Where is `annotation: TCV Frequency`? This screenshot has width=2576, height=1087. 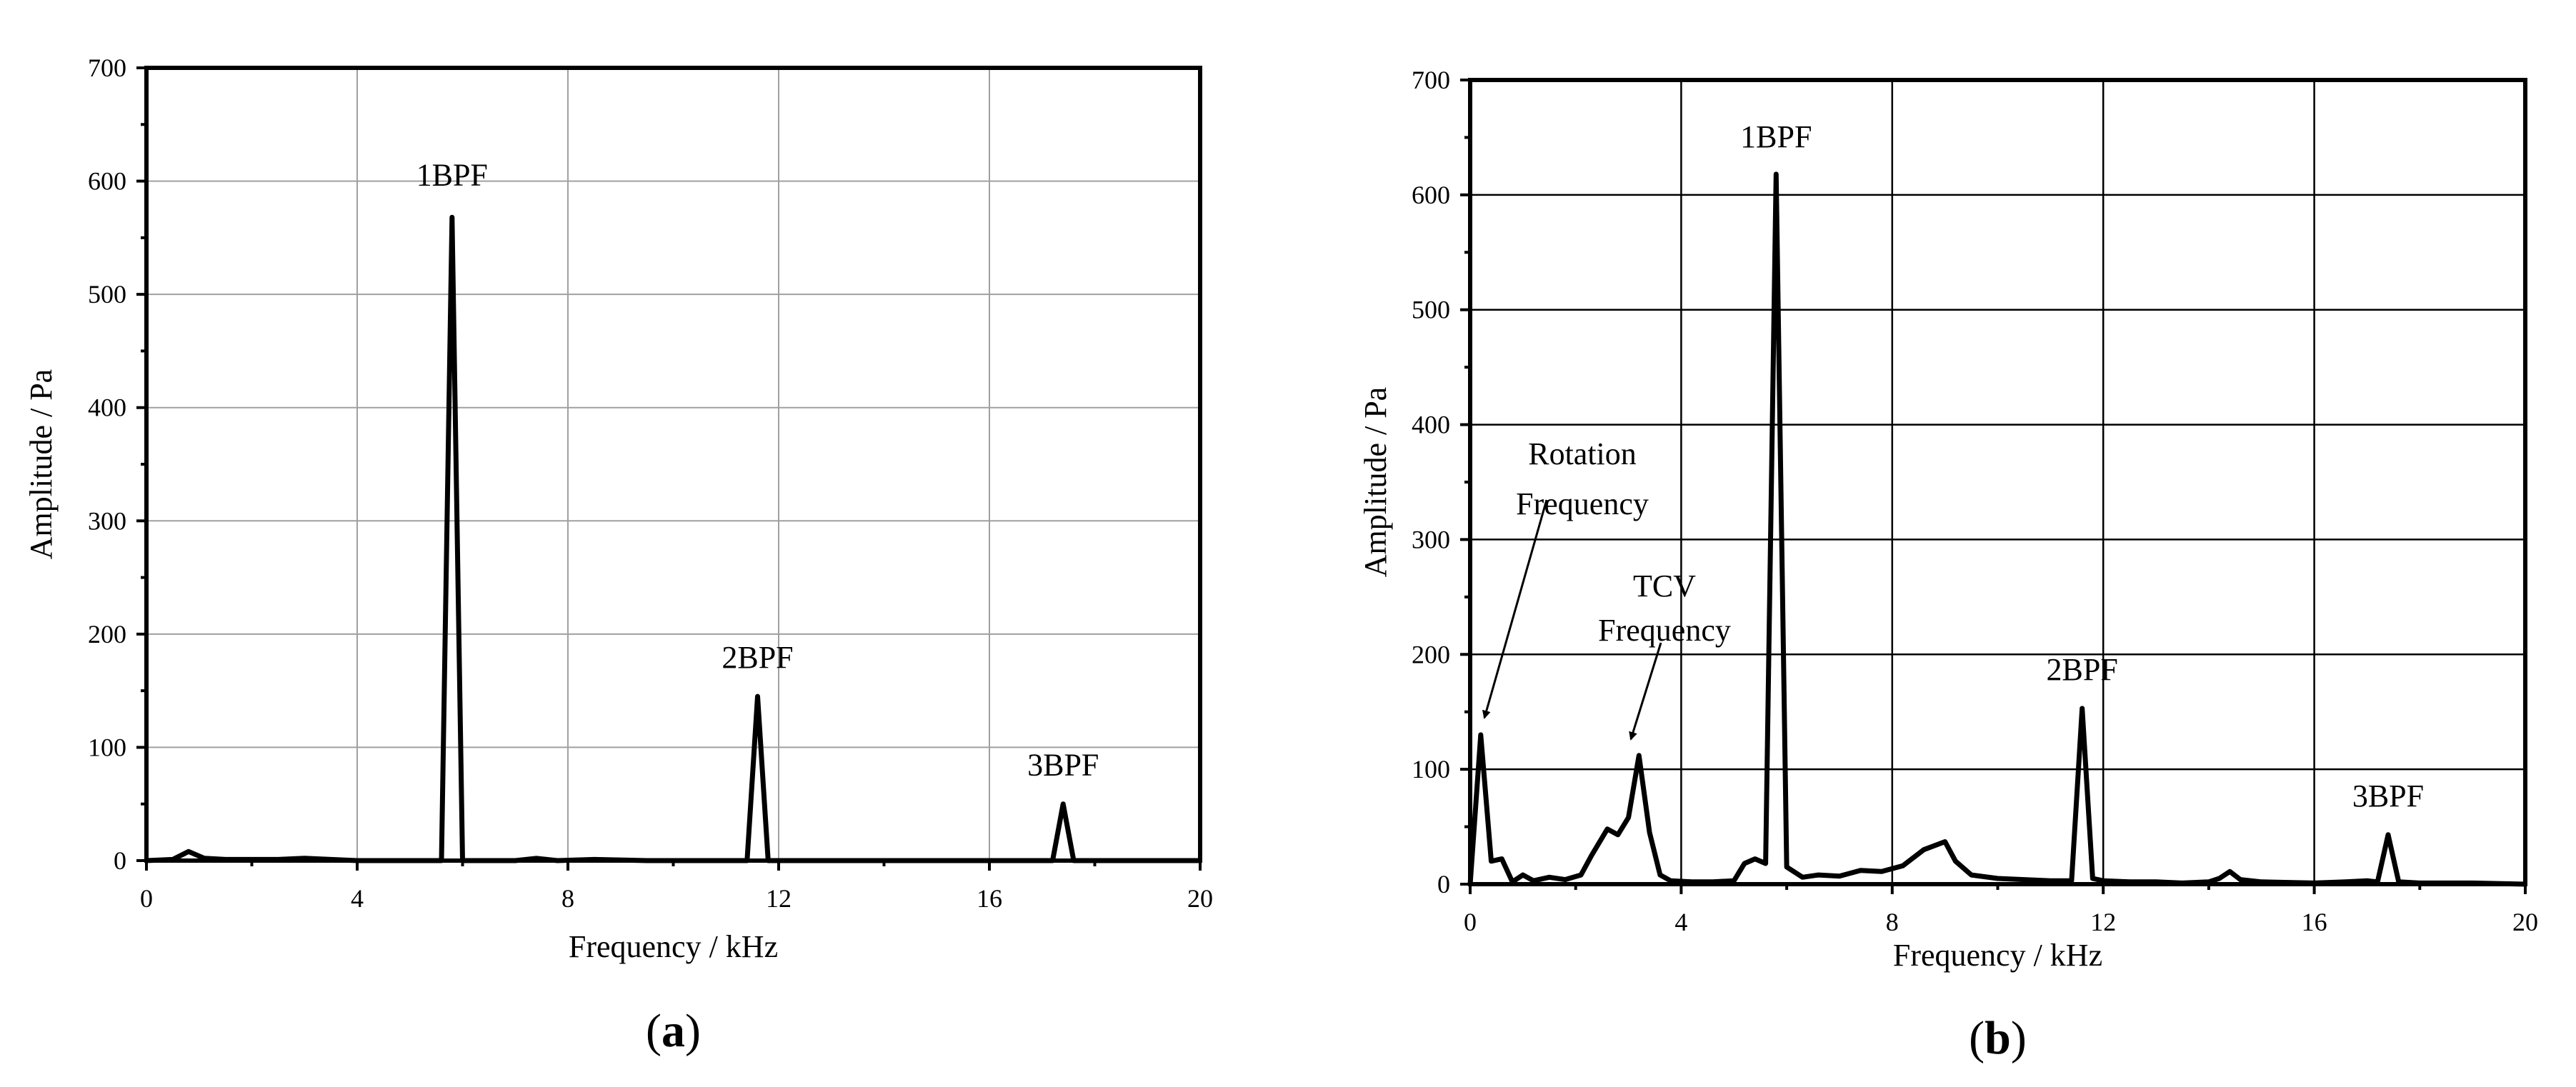 annotation: TCV Frequency is located at coordinates (1665, 608).